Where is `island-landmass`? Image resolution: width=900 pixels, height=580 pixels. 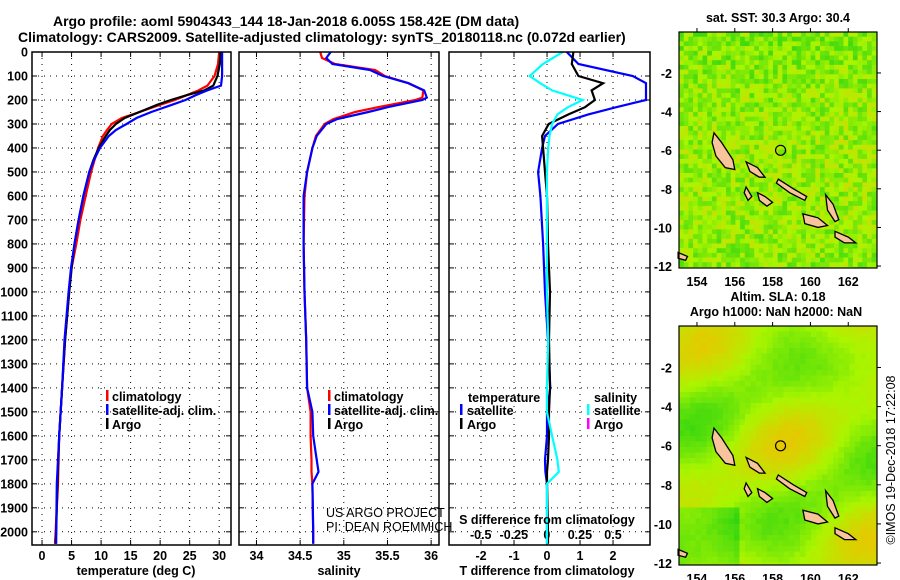 island-landmass is located at coordinates (765, 495).